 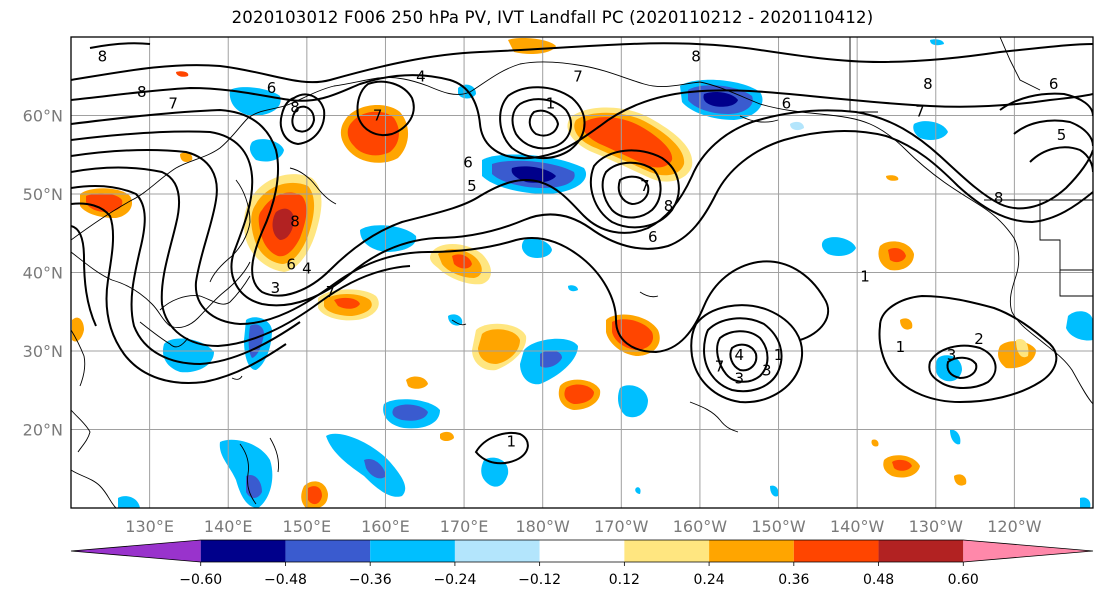 What do you see at coordinates (621, 526) in the screenshot?
I see `longitude-label: 170°W` at bounding box center [621, 526].